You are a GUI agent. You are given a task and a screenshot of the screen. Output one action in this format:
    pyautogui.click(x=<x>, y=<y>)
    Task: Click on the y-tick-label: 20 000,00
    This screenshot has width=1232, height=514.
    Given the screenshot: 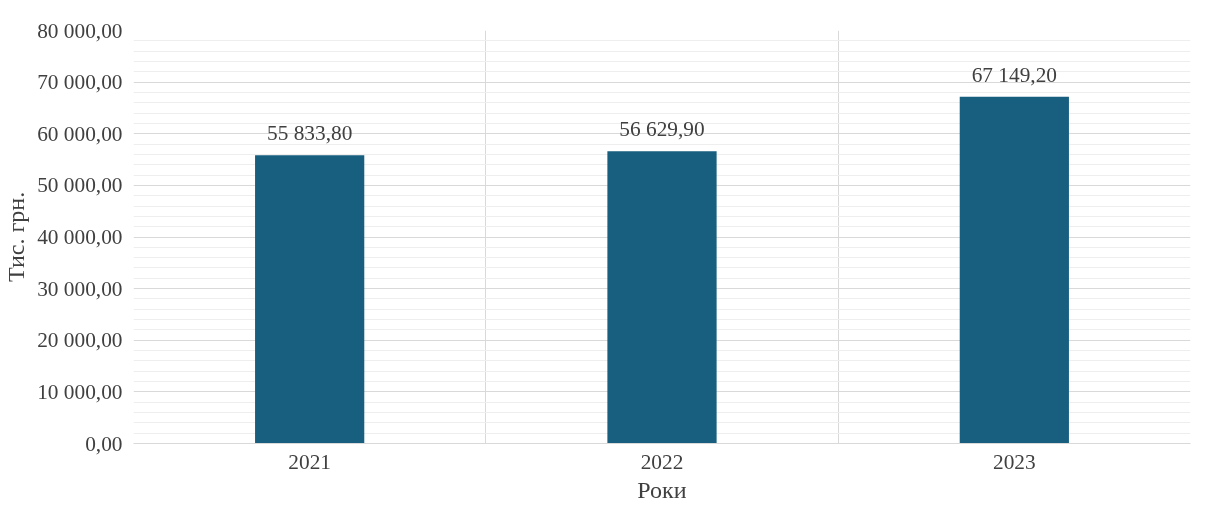 What is the action you would take?
    pyautogui.click(x=80, y=340)
    